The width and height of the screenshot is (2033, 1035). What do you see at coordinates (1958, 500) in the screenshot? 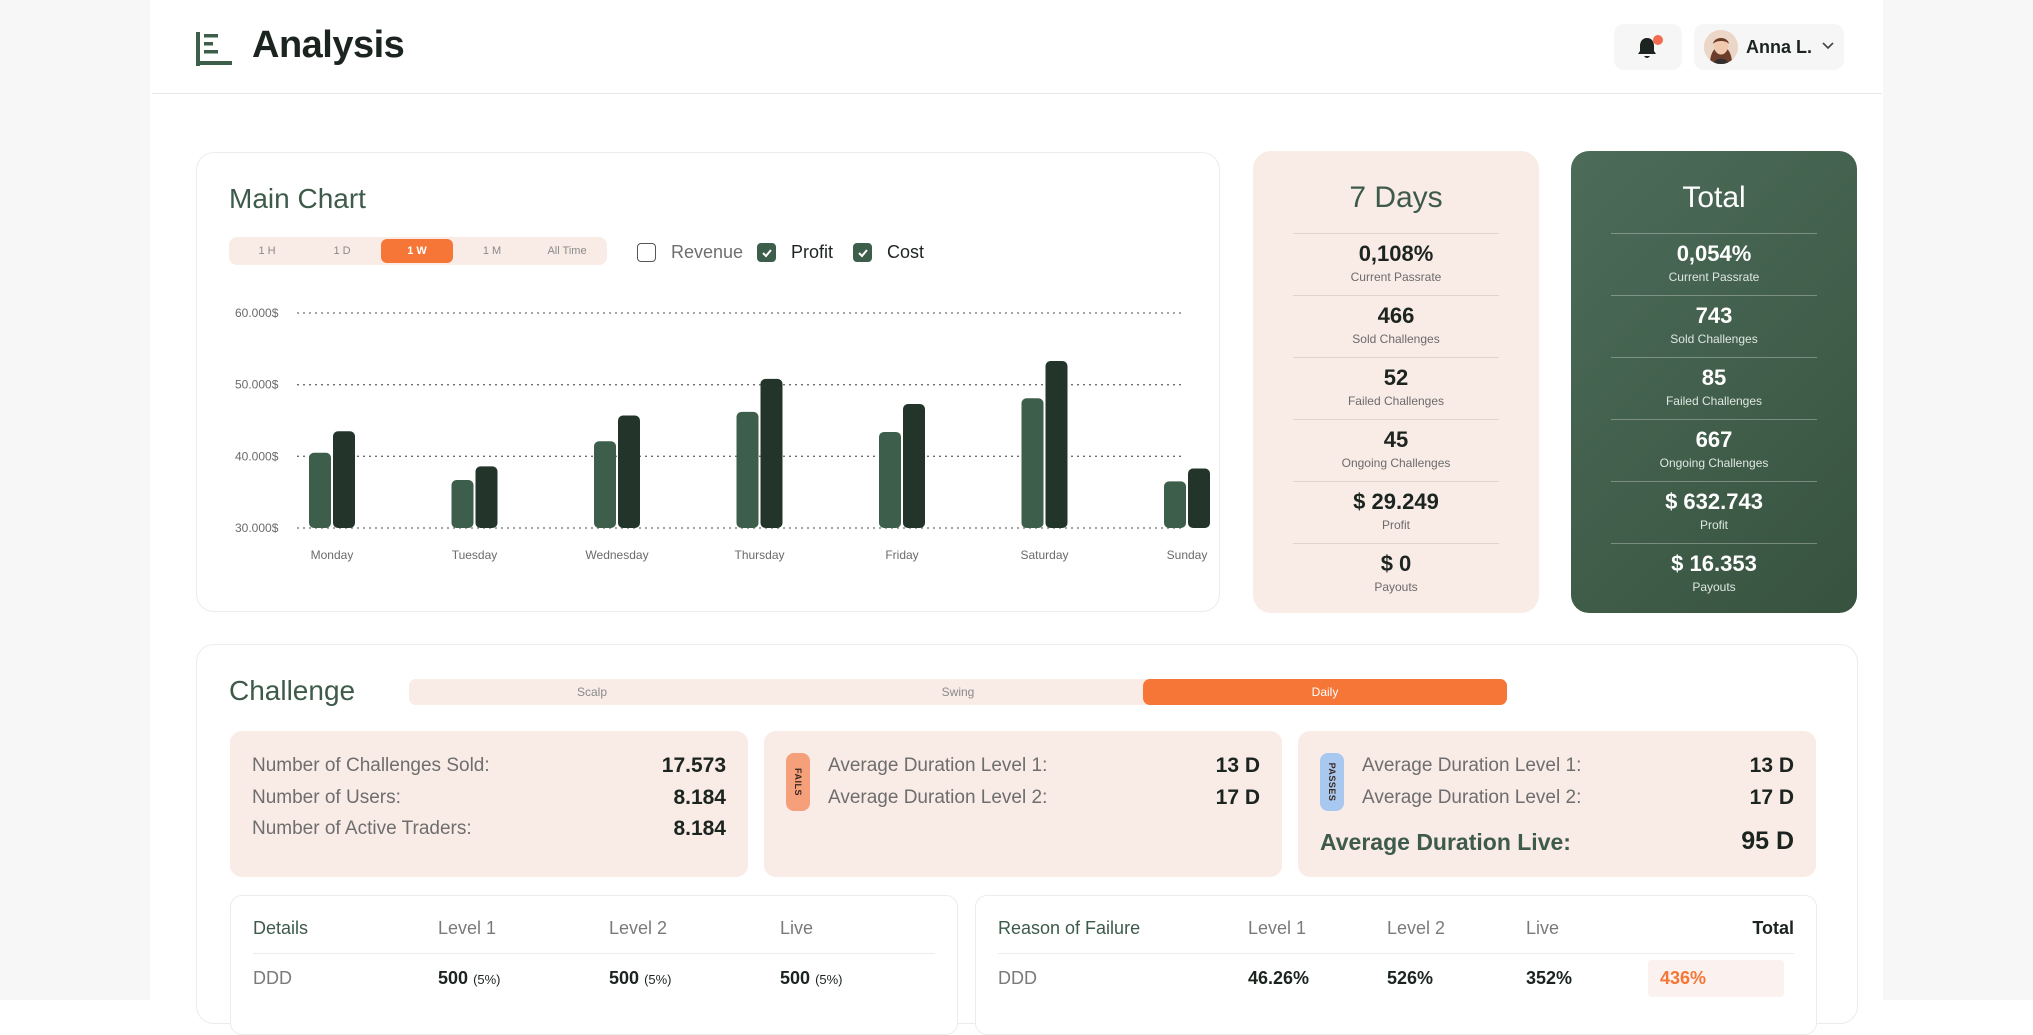
I see `right-gutter` at bounding box center [1958, 500].